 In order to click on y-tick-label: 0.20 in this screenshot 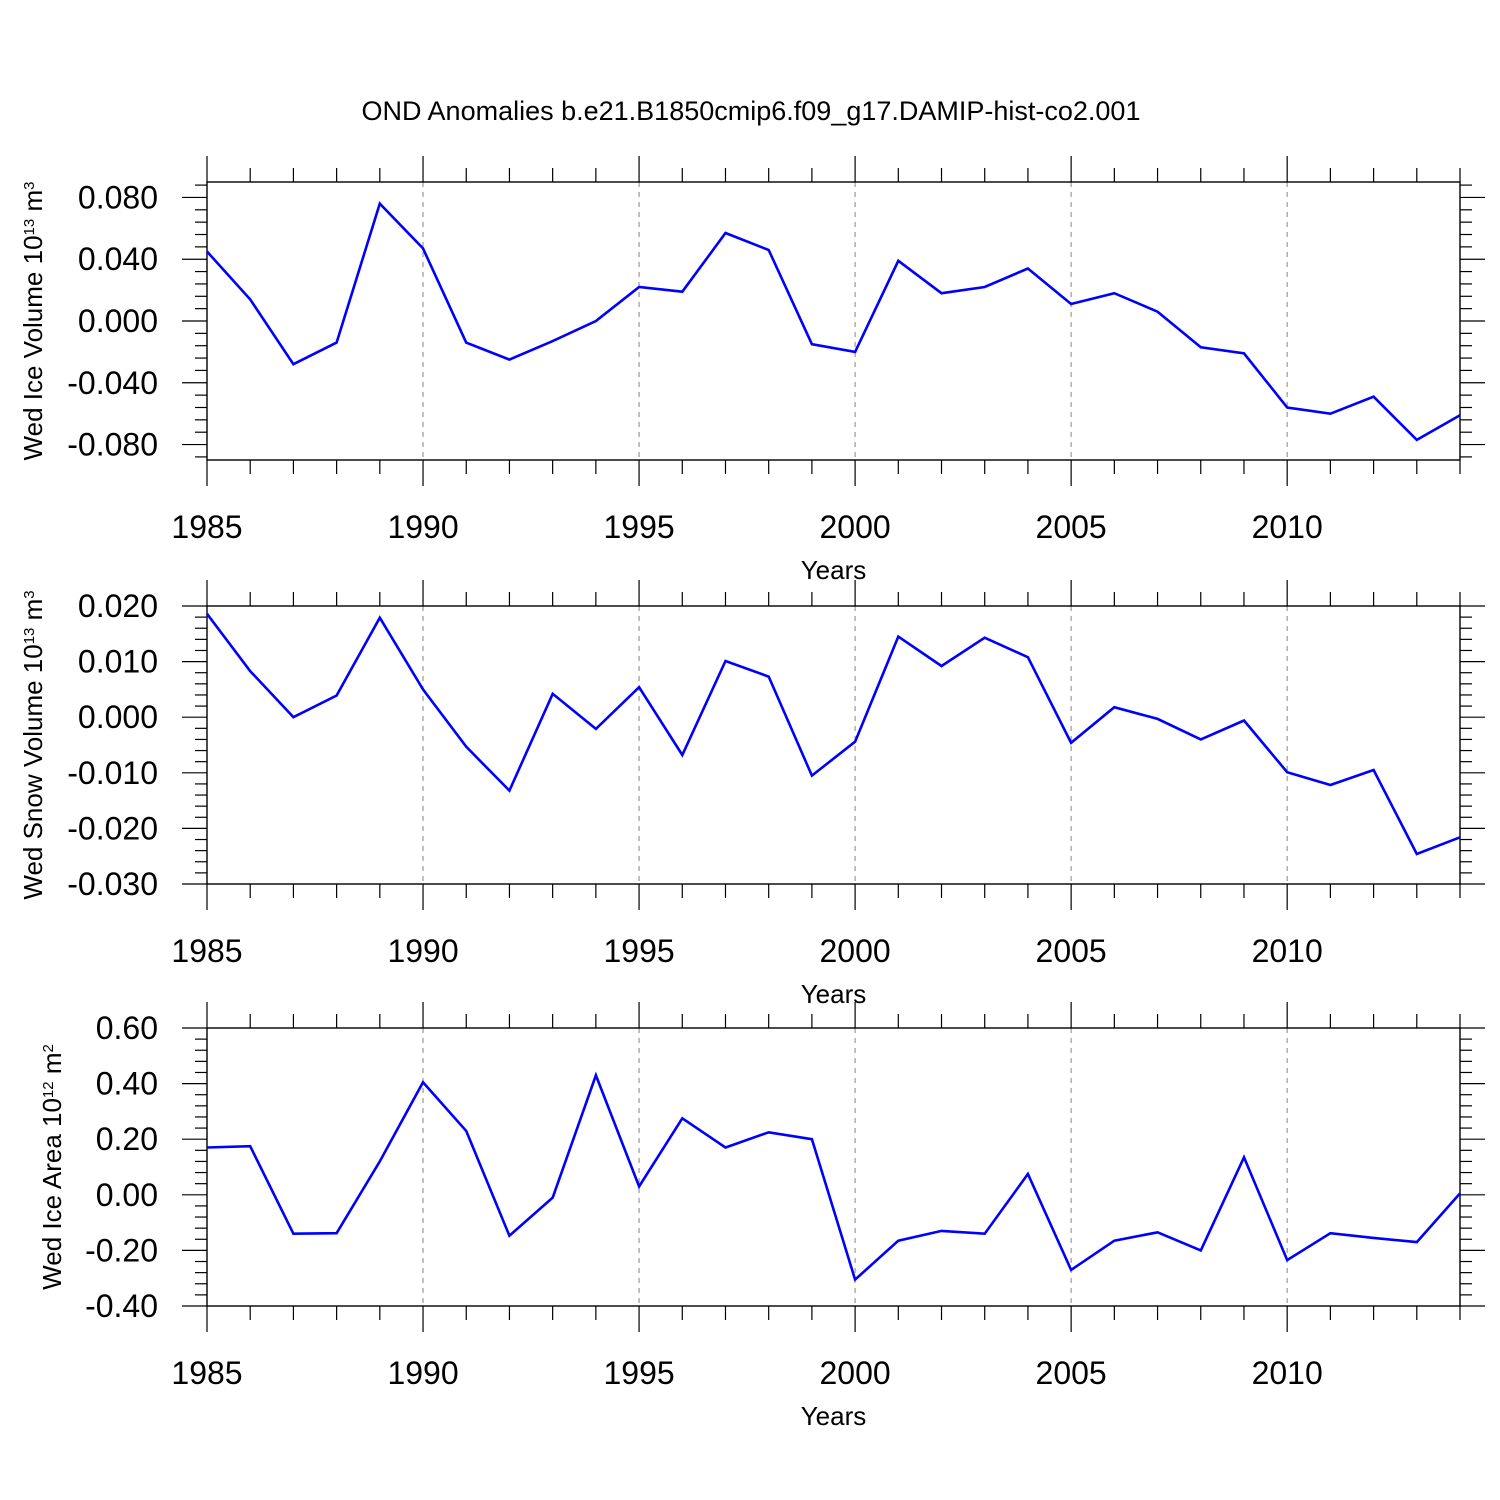, I will do `click(127, 1139)`.